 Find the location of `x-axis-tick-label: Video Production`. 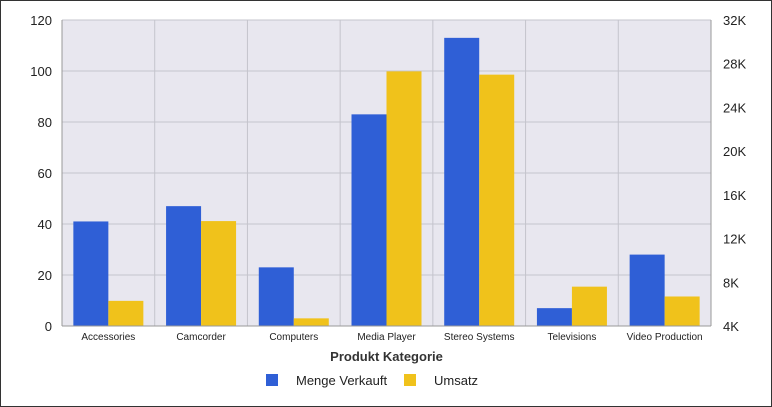

x-axis-tick-label: Video Production is located at coordinates (665, 337).